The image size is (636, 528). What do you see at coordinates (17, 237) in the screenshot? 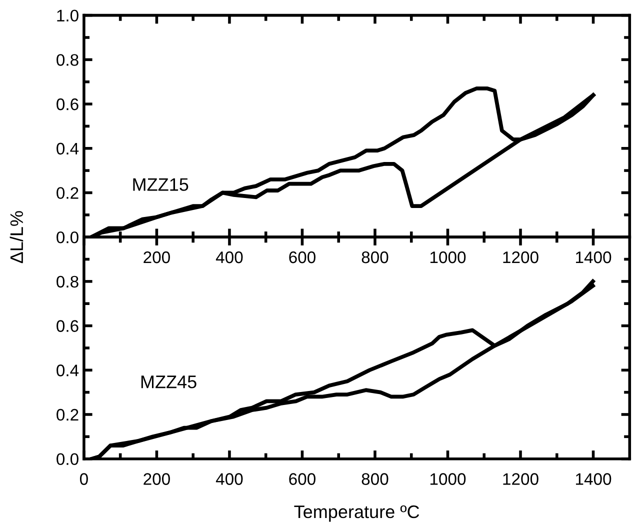
I see `y-axis-title: ΔL/L%` at bounding box center [17, 237].